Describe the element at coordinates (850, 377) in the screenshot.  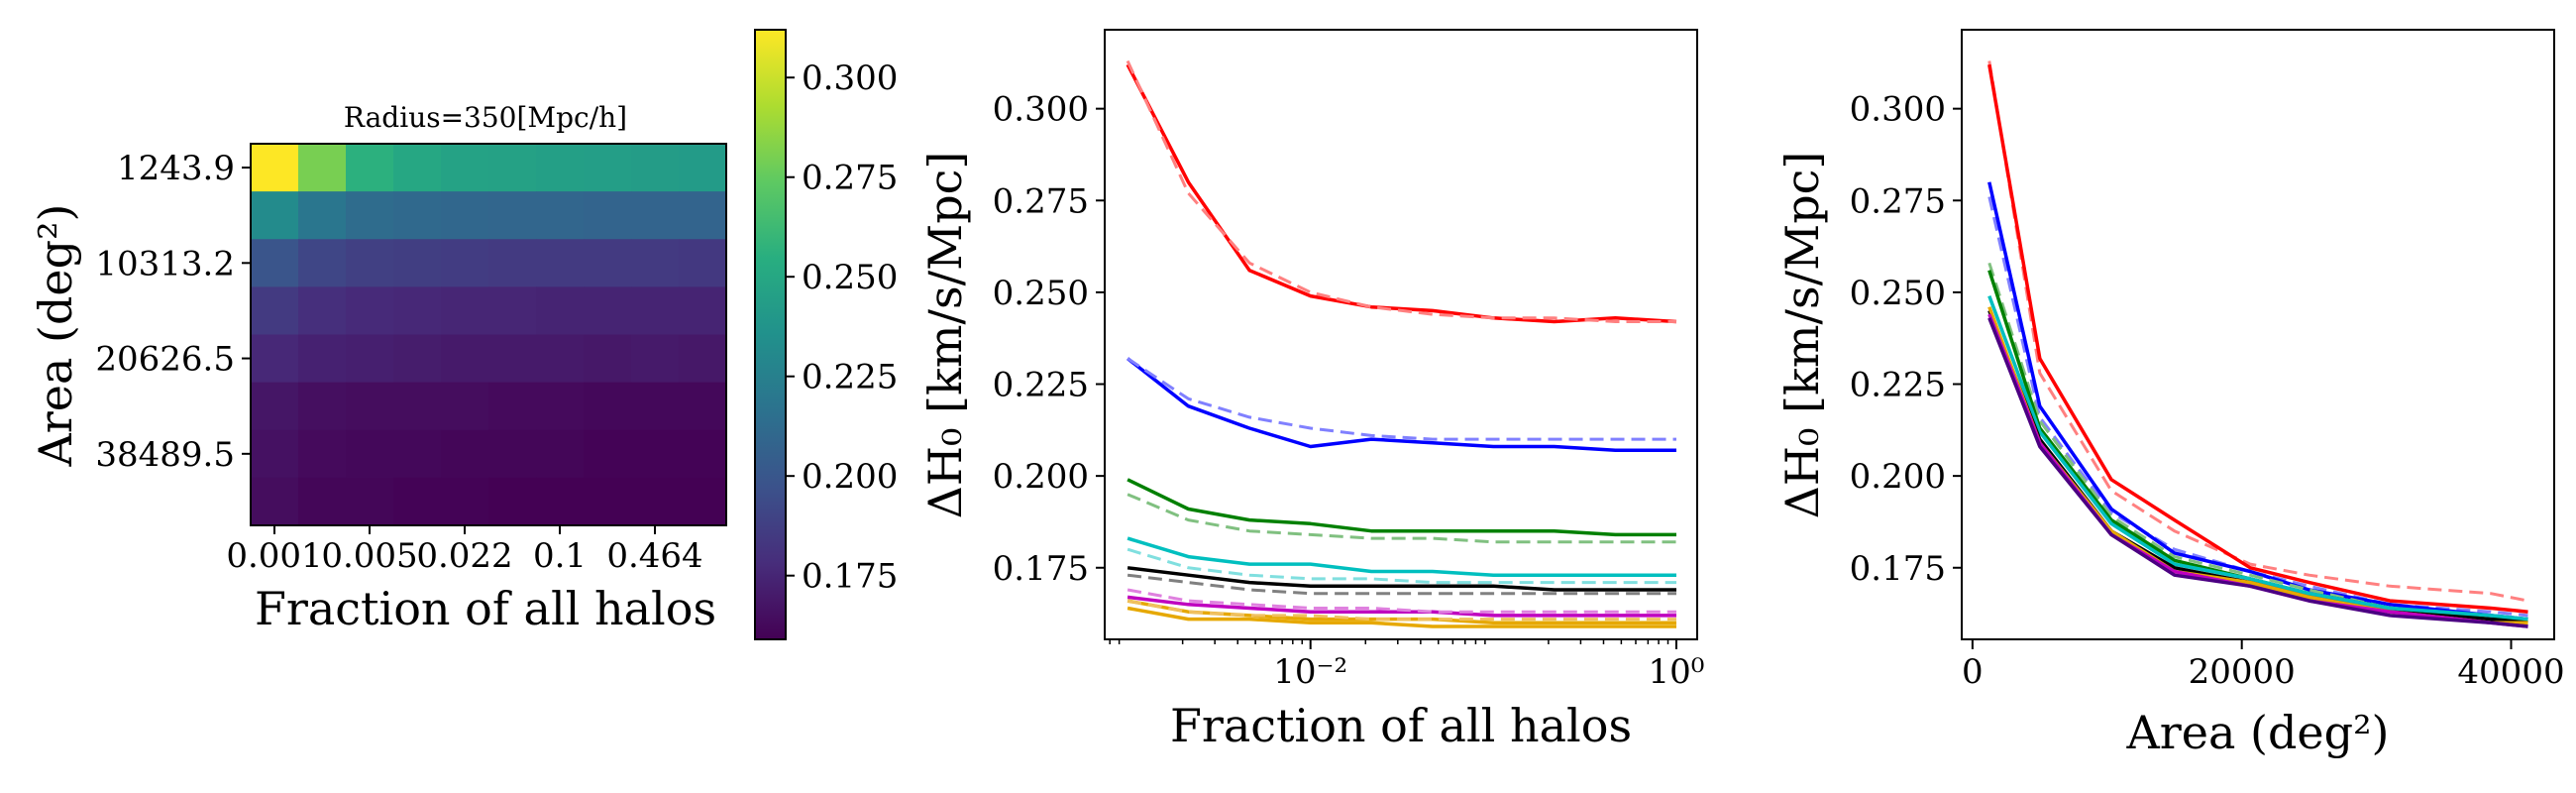
I see `colorbar-tick-label: 0.225` at that location.